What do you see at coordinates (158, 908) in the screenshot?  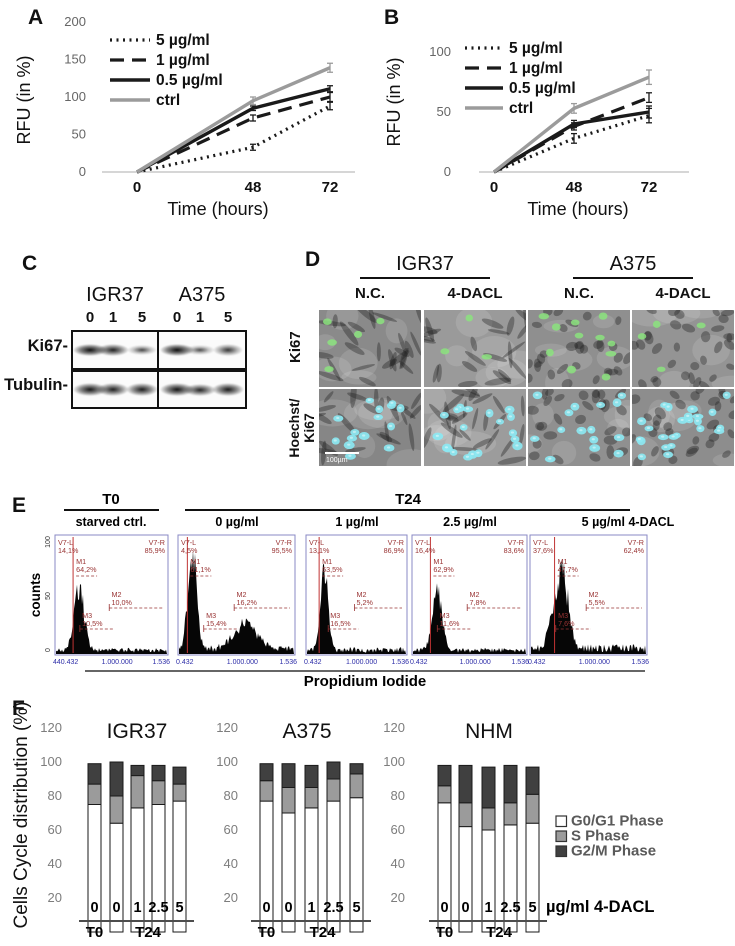 I see `bar-category-label: 2.5` at bounding box center [158, 908].